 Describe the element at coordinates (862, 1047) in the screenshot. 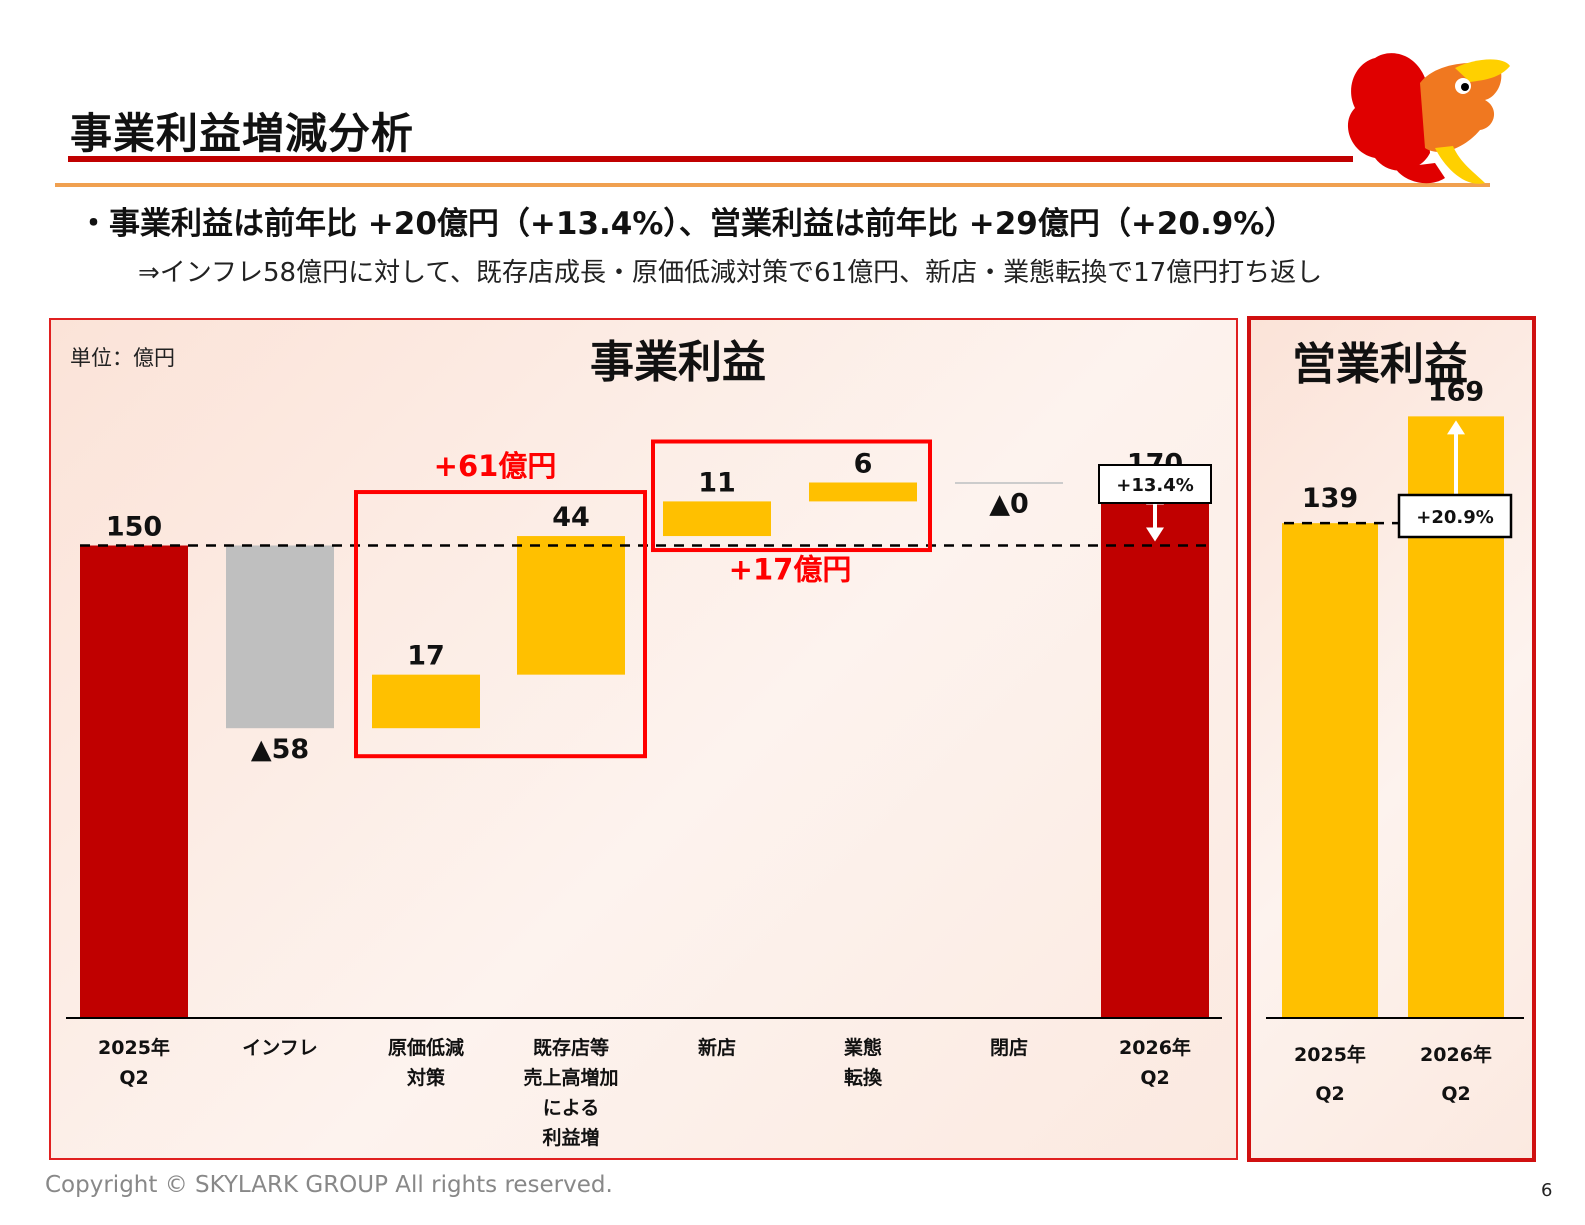

I see `waterfall-category-label: 業態` at that location.